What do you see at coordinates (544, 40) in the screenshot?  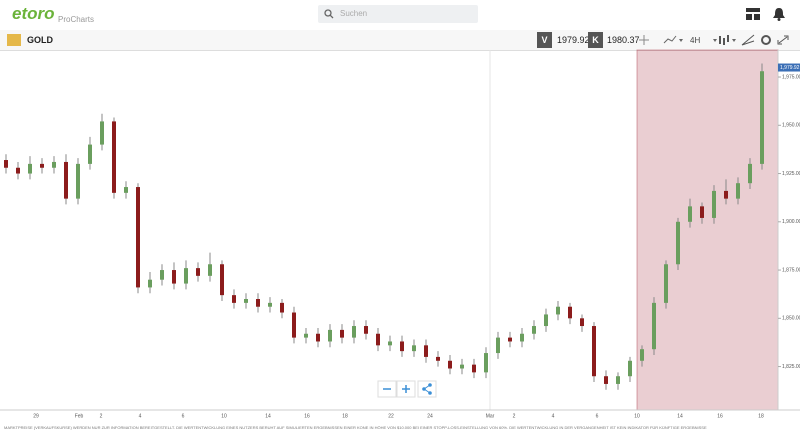 I see `bid-label: V` at bounding box center [544, 40].